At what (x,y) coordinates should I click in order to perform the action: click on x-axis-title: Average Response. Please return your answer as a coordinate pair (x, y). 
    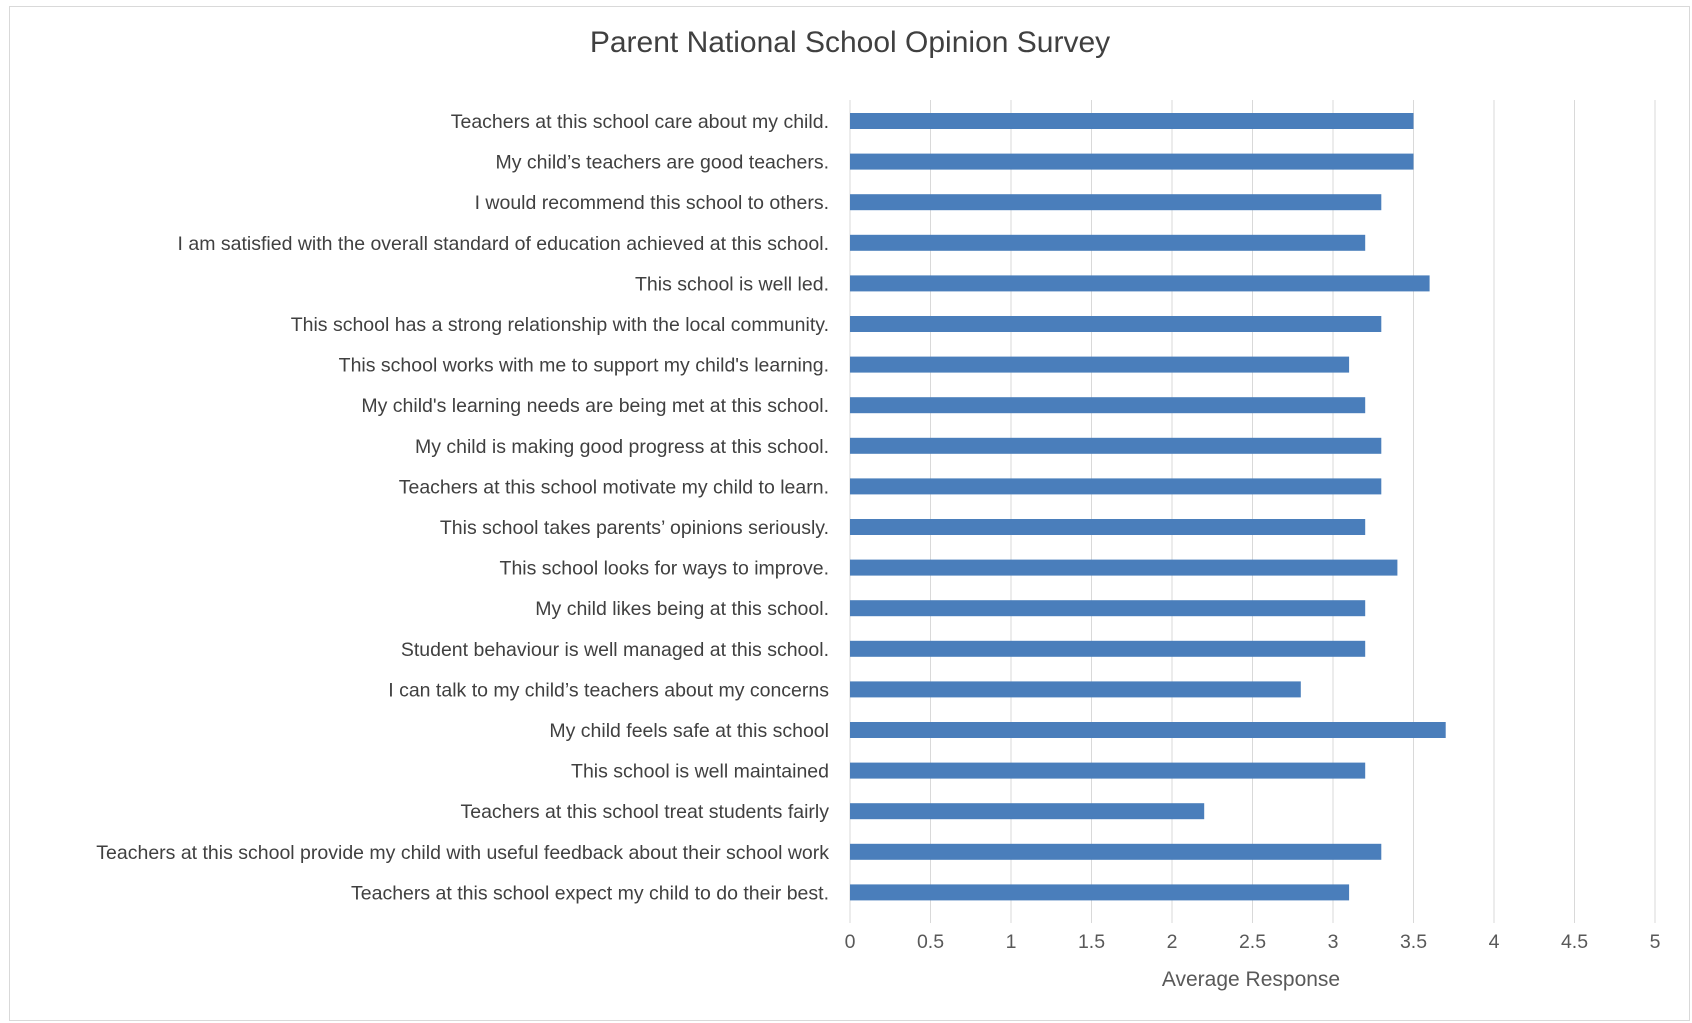
    Looking at the image, I should click on (1251, 979).